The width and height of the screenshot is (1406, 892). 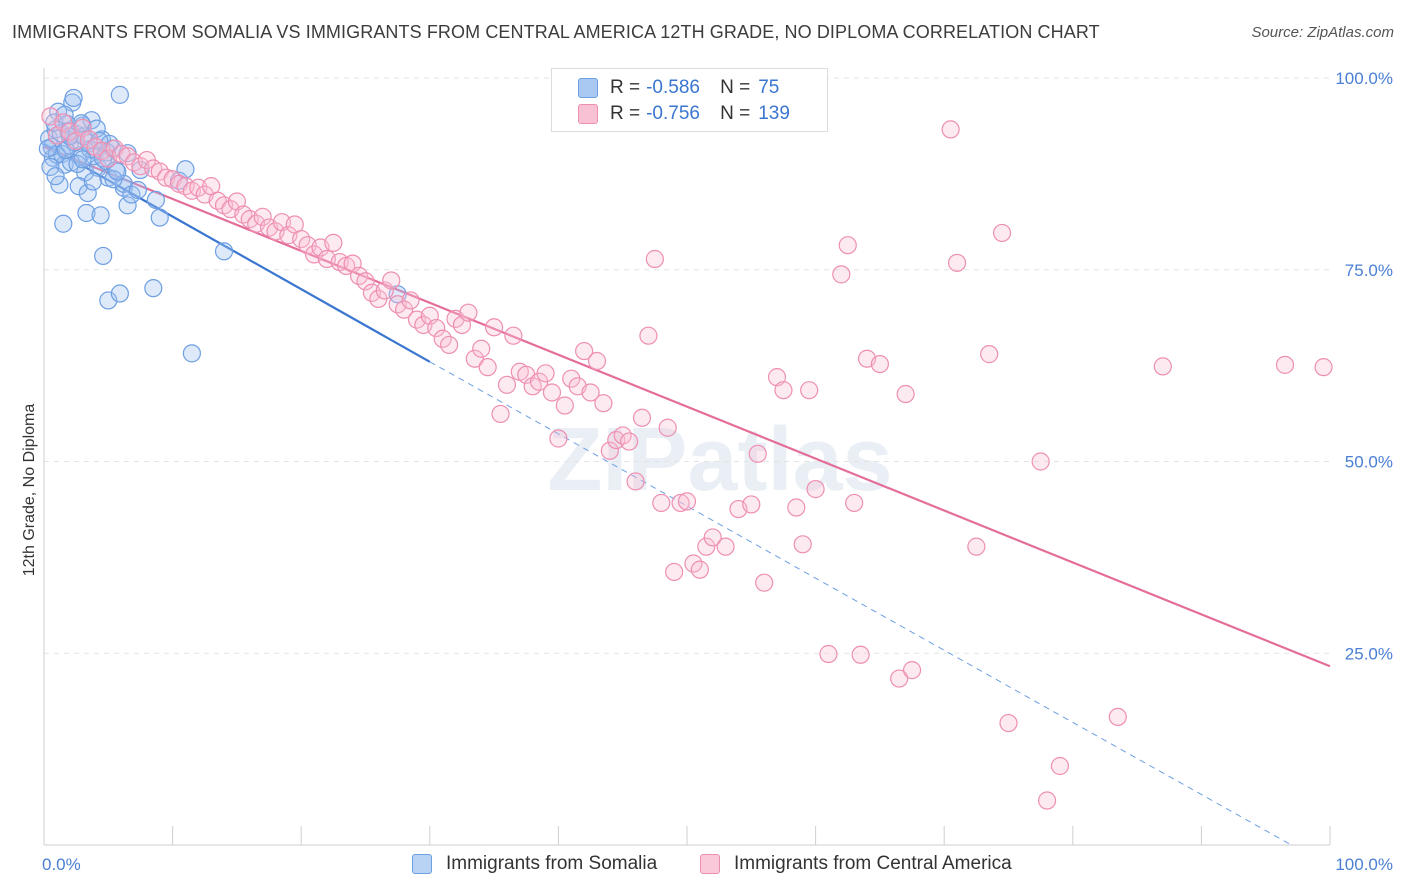 I want to click on r-value-central-america: -0.756, so click(x=673, y=113).